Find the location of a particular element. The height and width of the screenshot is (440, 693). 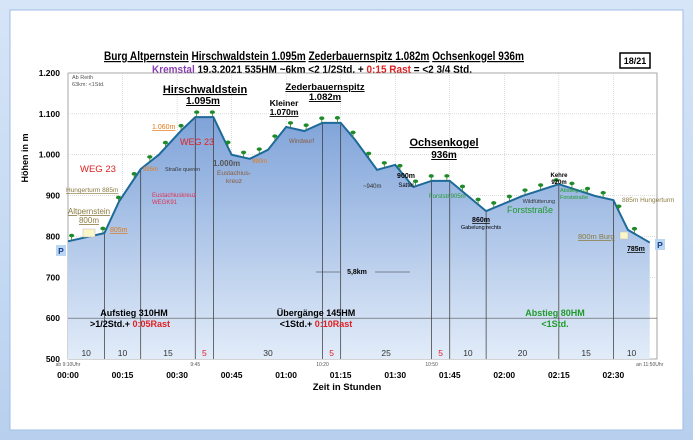

title-part: Hirschwaldstein 1.095m is located at coordinates (248, 56).